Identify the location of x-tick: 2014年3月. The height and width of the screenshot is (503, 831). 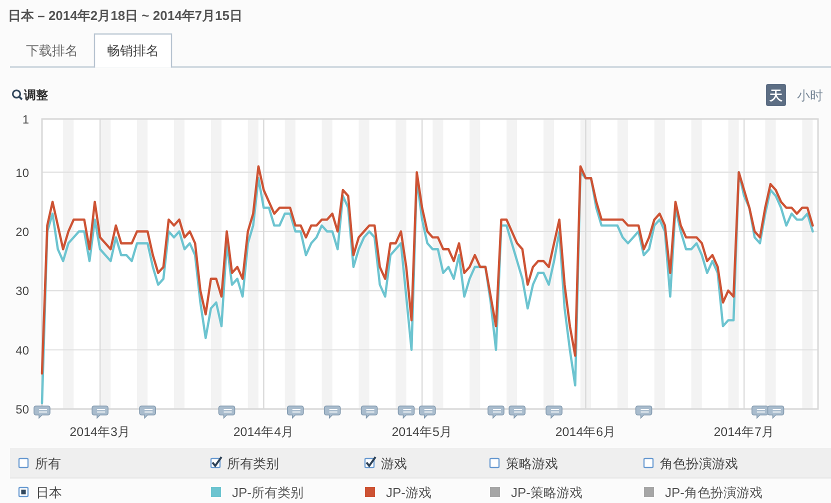
(100, 432).